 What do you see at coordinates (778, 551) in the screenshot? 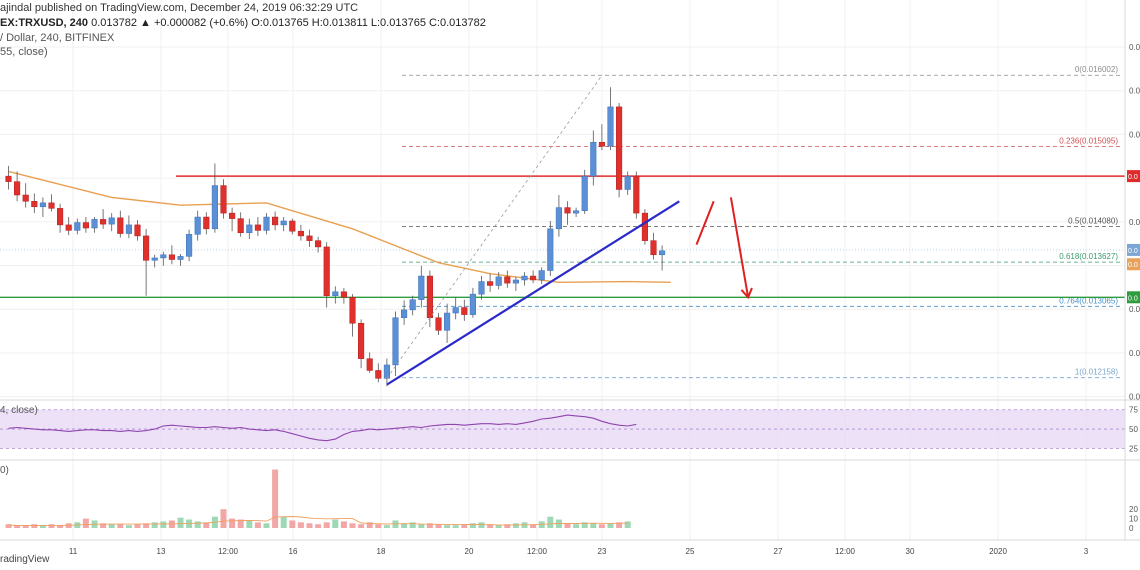
I see `time-tick-label: 27` at bounding box center [778, 551].